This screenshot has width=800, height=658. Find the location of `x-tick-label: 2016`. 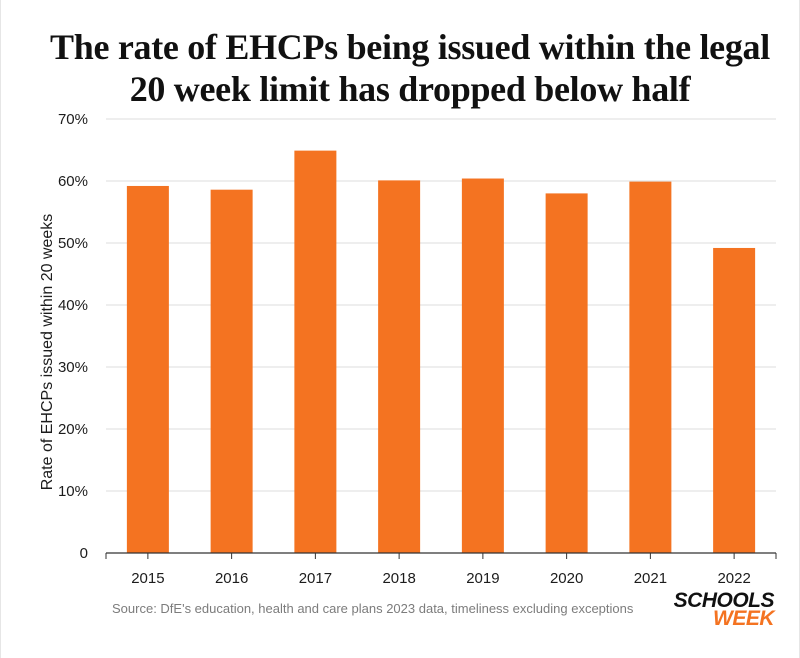

x-tick-label: 2016 is located at coordinates (231, 578).